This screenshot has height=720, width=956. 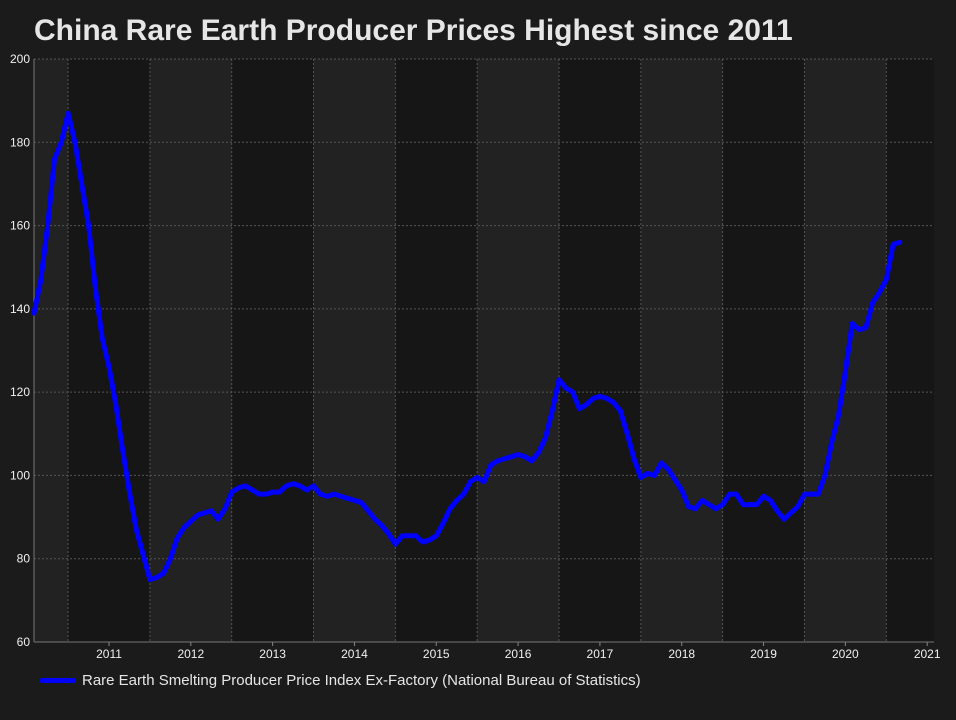 What do you see at coordinates (681, 654) in the screenshot?
I see `x-tick-label: 2018` at bounding box center [681, 654].